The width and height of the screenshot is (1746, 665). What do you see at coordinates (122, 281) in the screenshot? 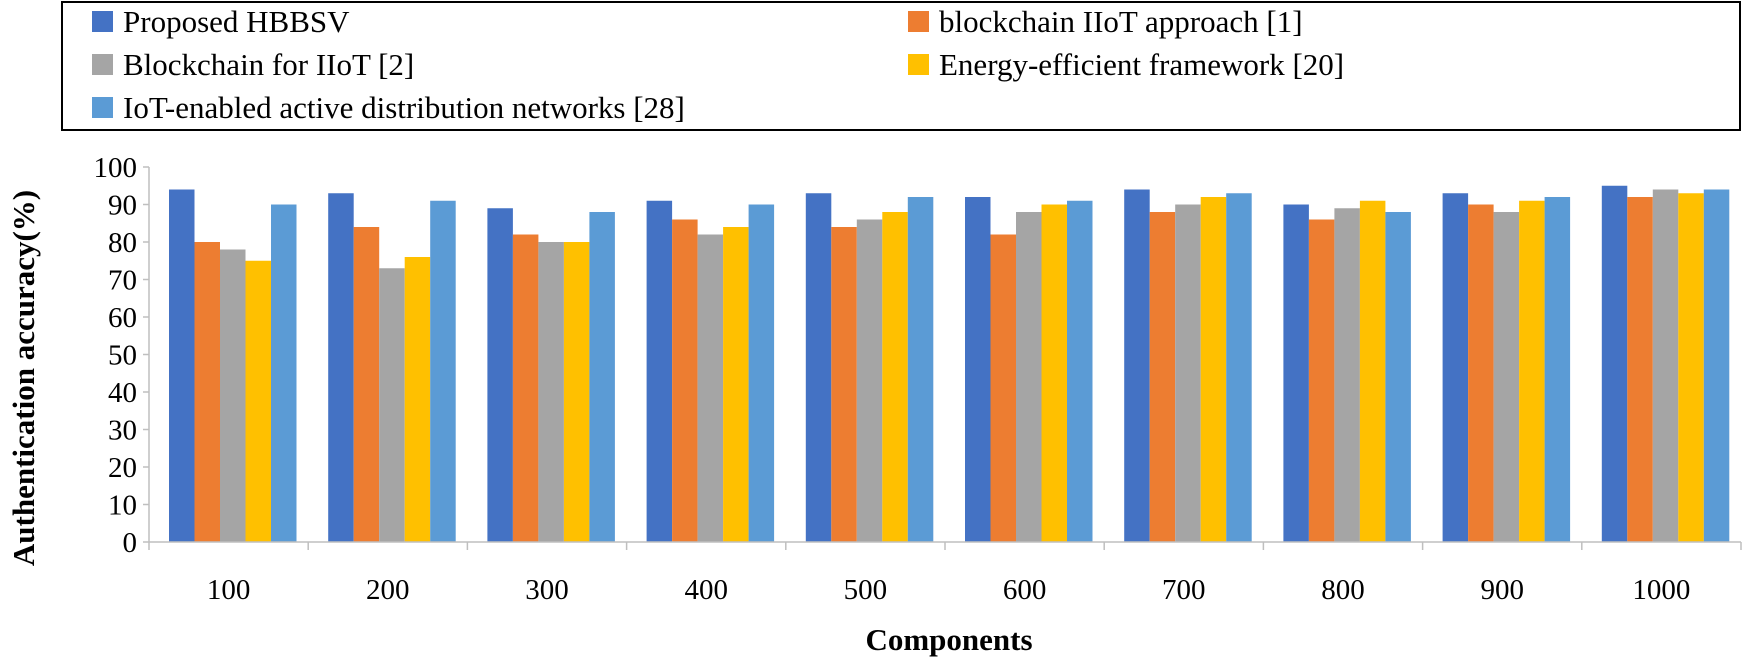
I see `y-tick-label: 70` at bounding box center [122, 281].